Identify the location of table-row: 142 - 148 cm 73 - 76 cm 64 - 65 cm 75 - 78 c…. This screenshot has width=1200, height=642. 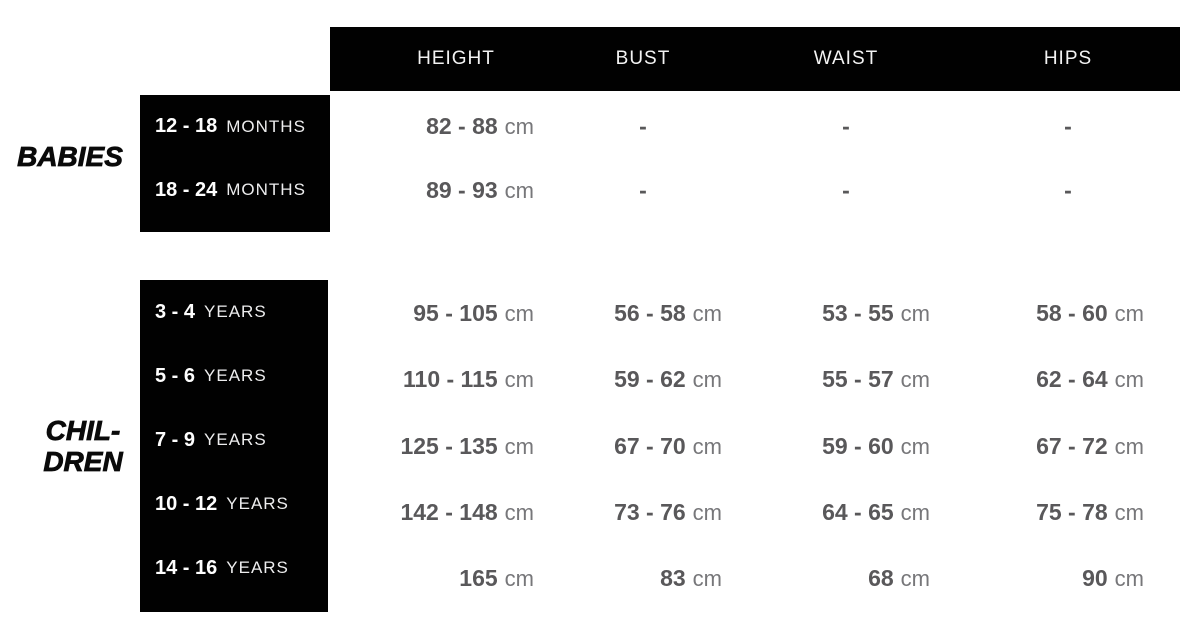
(755, 512).